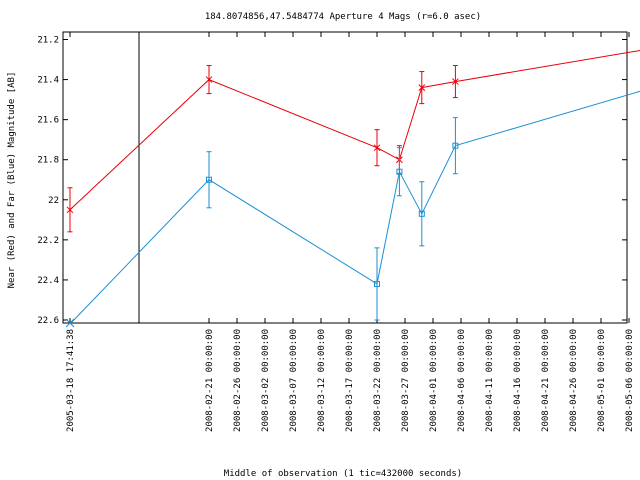  Describe the element at coordinates (406, 380) in the screenshot. I see `x-tick-label: 2008-03-27 00:00:00` at that location.